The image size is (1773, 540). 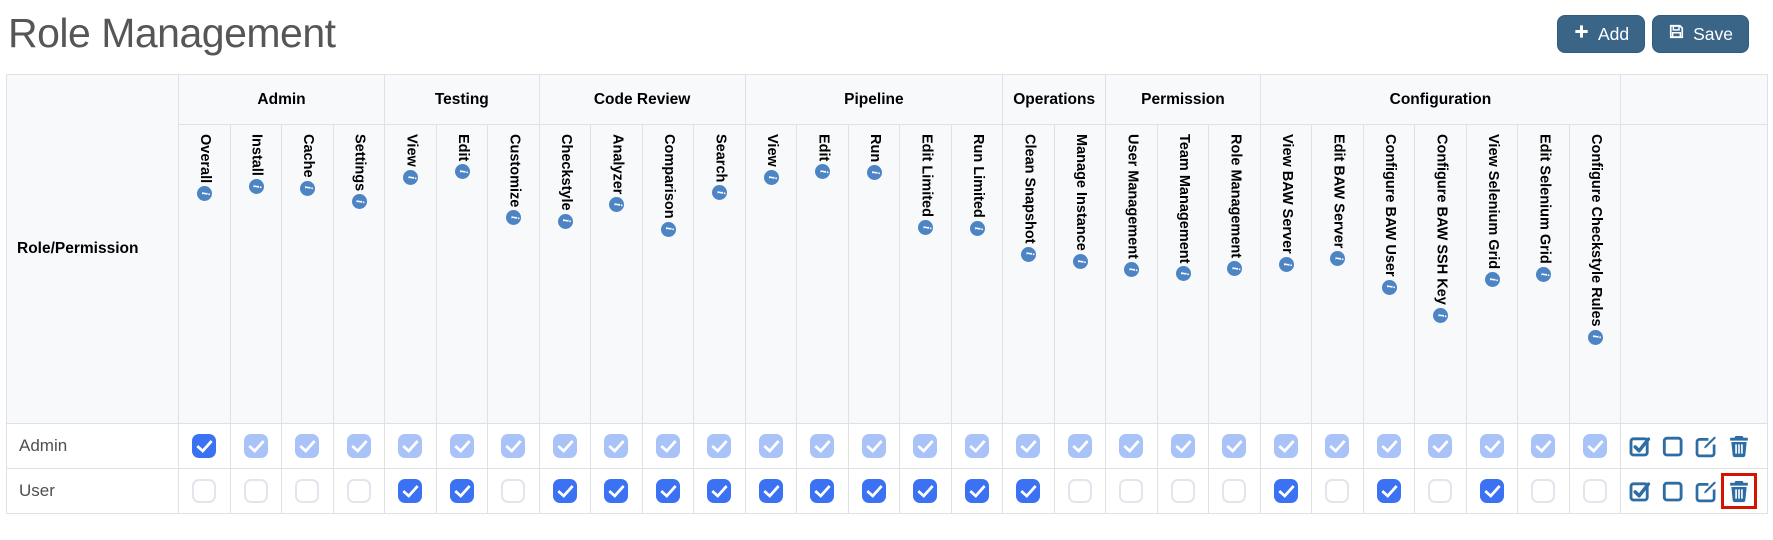 What do you see at coordinates (719, 167) in the screenshot?
I see `column-label: Searchi` at bounding box center [719, 167].